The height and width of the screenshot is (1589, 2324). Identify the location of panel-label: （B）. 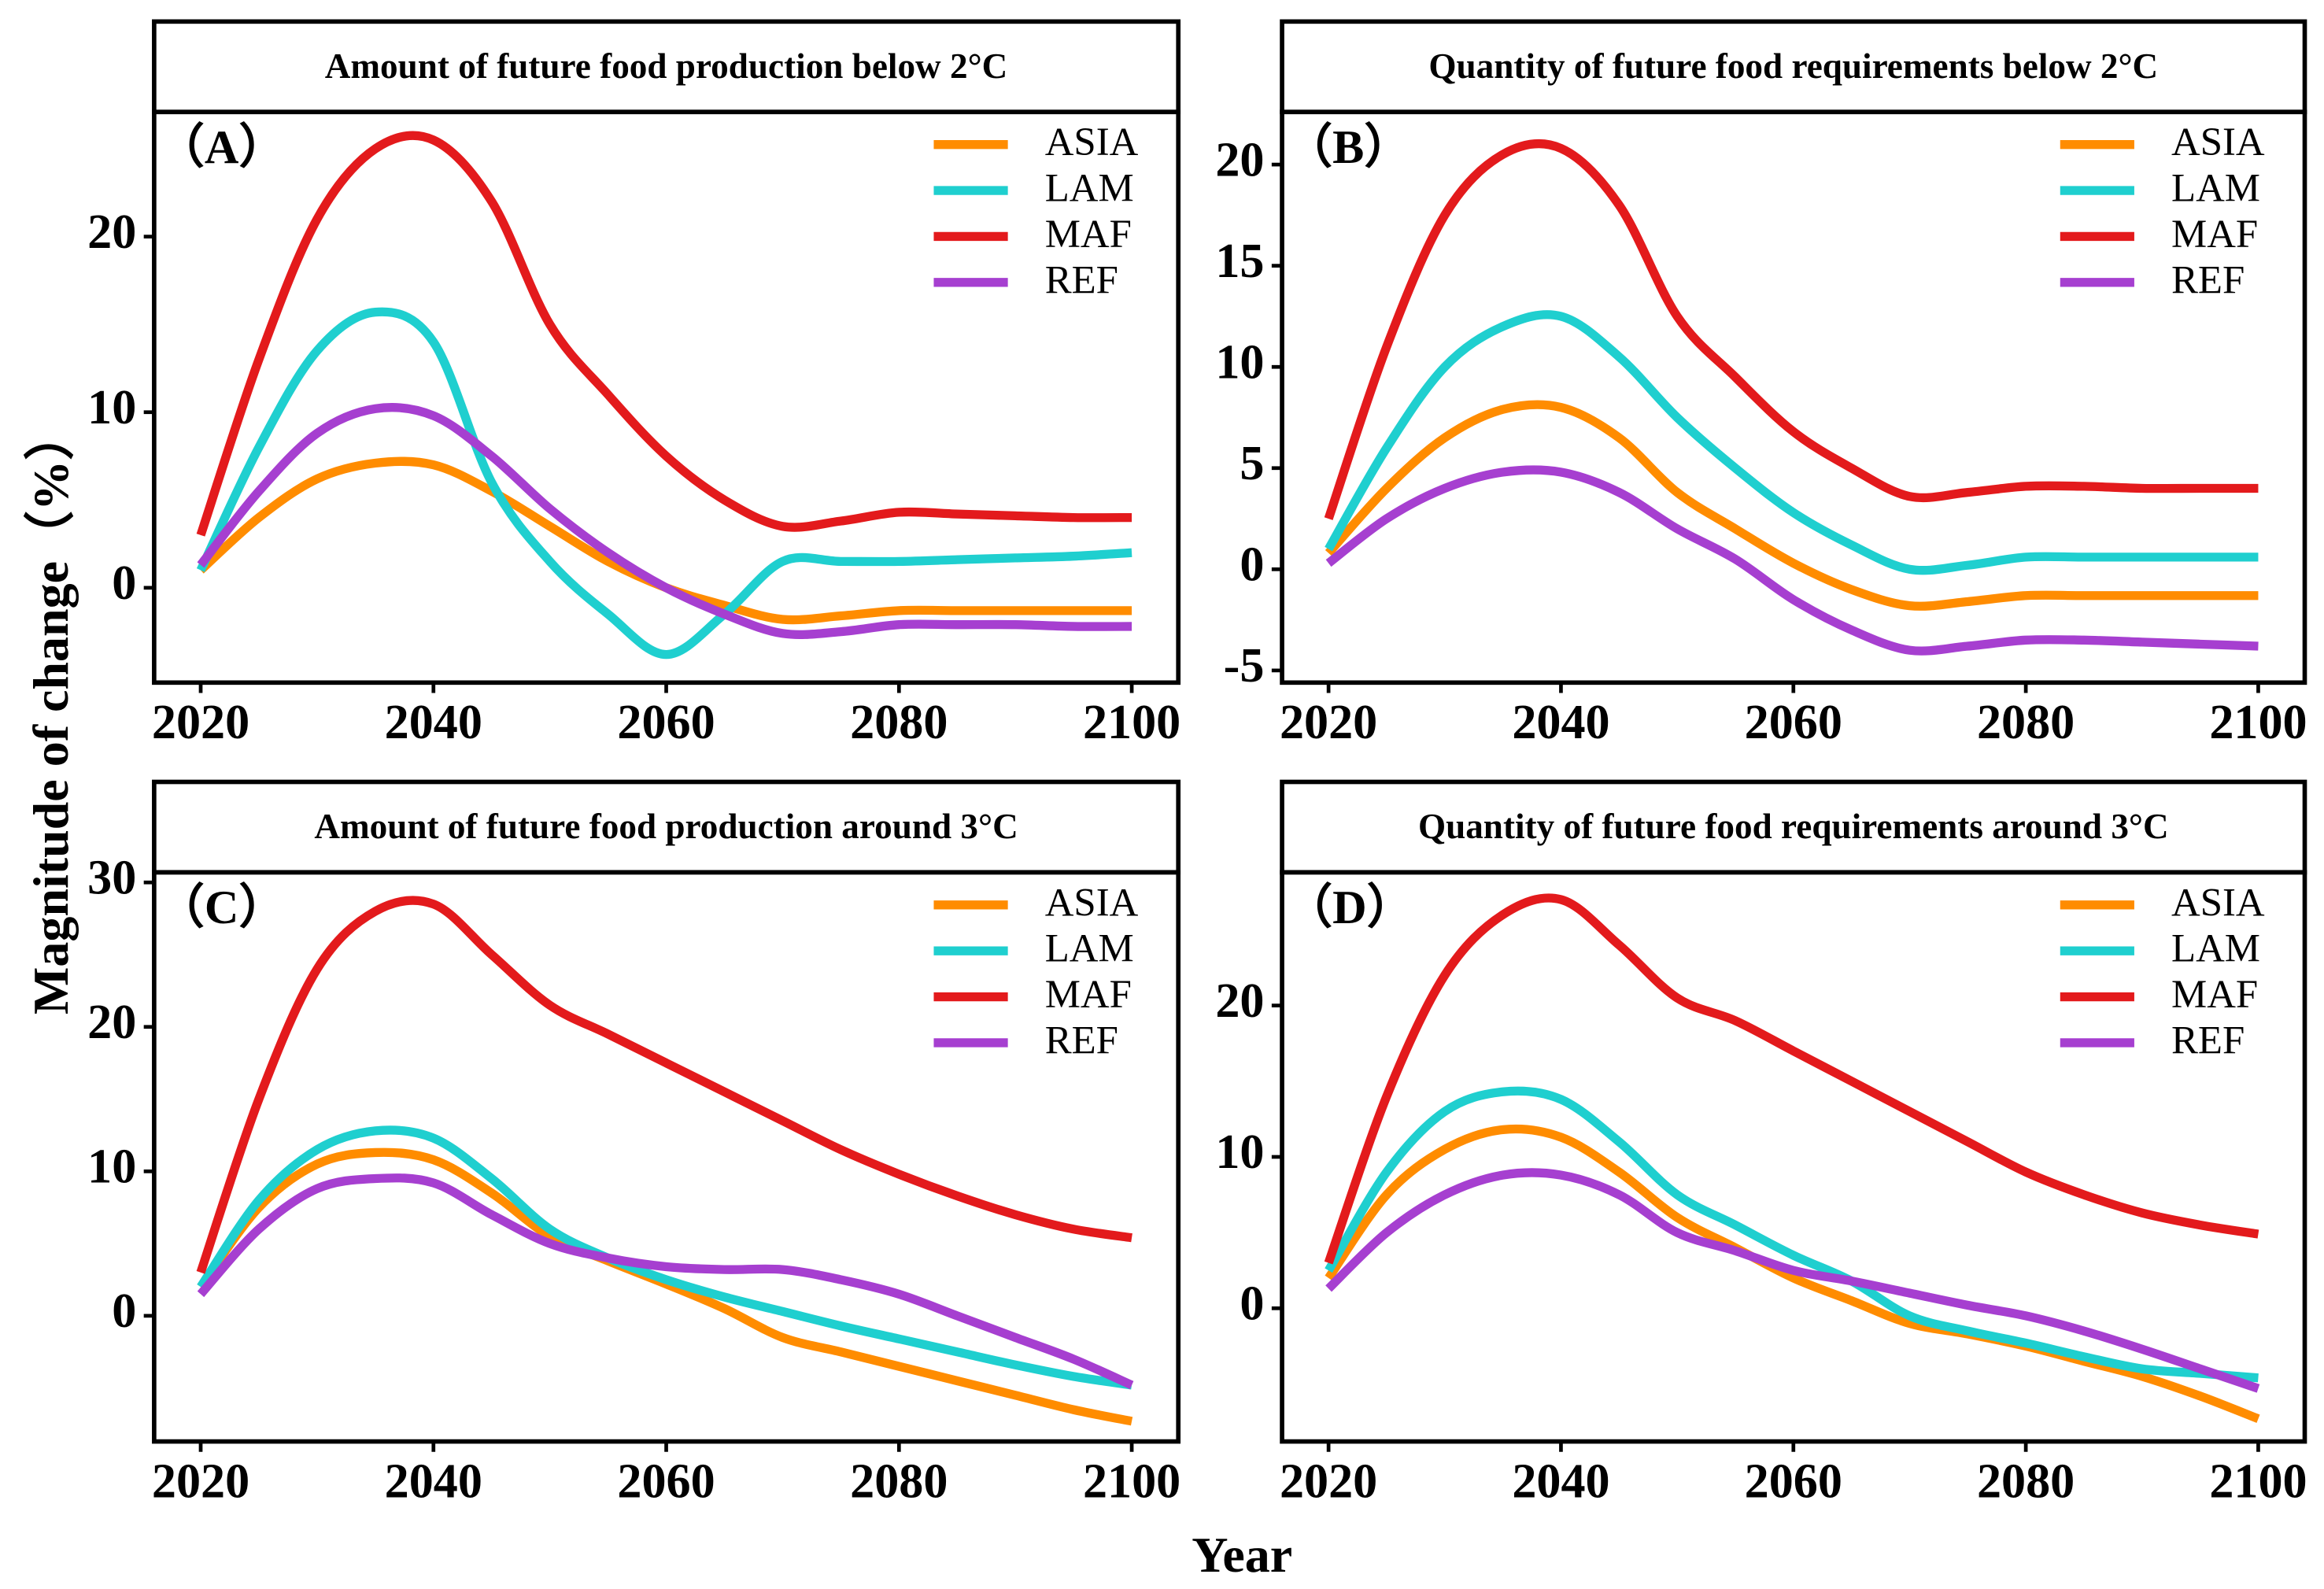
(1348, 147).